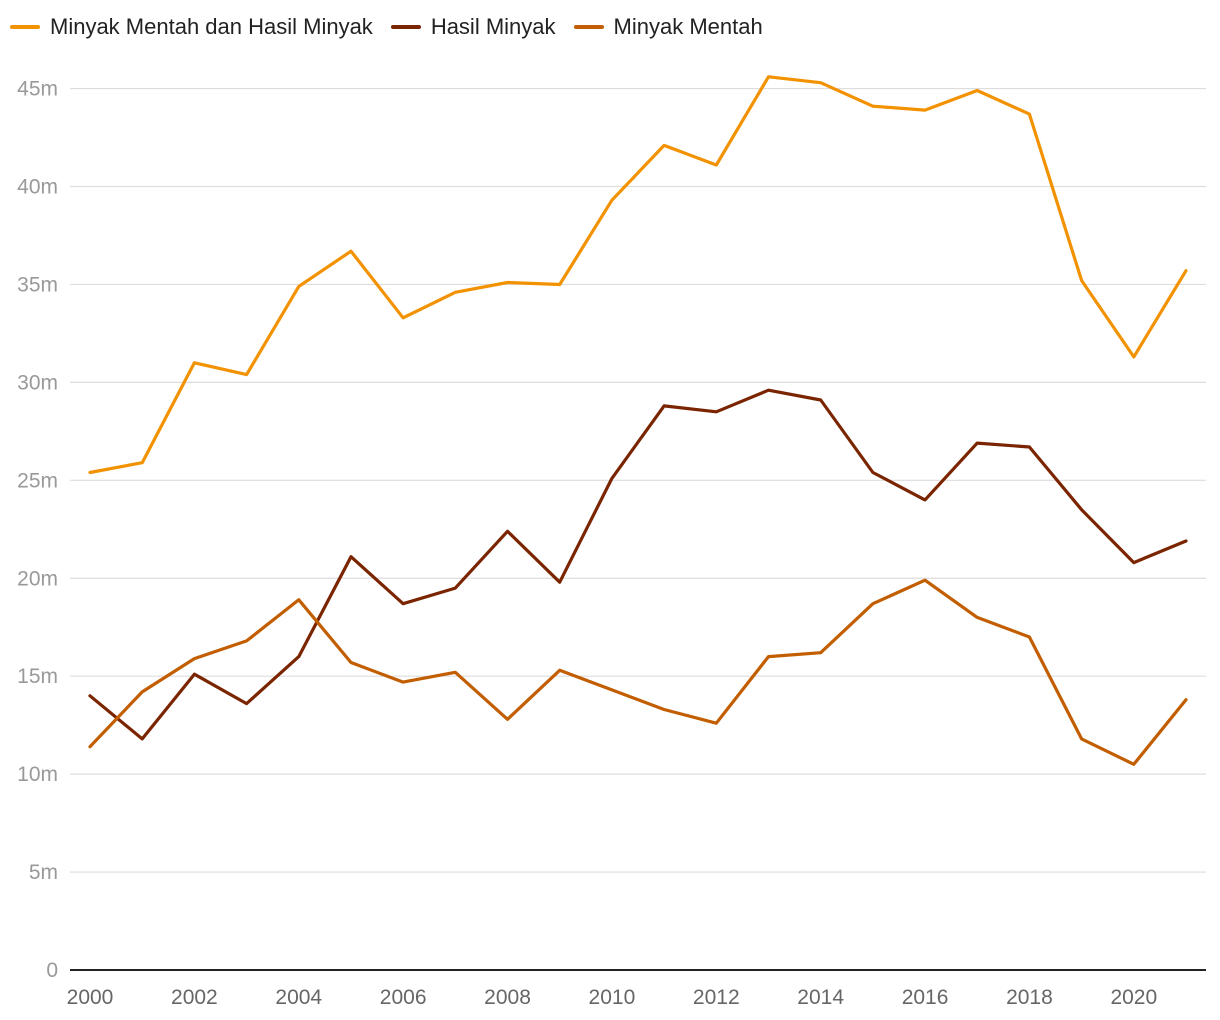 The height and width of the screenshot is (1020, 1220). What do you see at coordinates (716, 997) in the screenshot?
I see `x-tick-label: 2012` at bounding box center [716, 997].